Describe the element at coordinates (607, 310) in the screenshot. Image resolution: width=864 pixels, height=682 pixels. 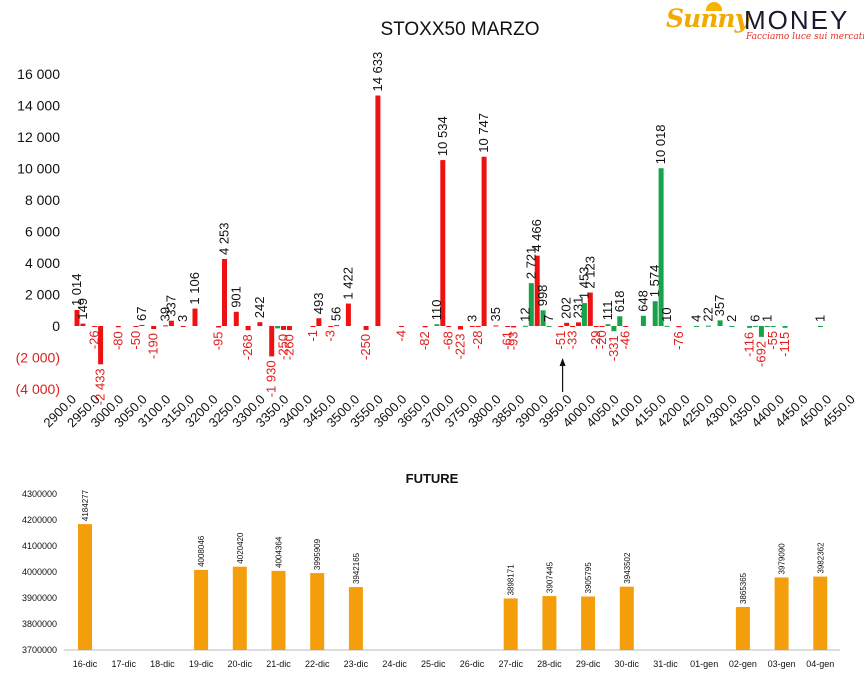
I see `data-label: 111` at that location.